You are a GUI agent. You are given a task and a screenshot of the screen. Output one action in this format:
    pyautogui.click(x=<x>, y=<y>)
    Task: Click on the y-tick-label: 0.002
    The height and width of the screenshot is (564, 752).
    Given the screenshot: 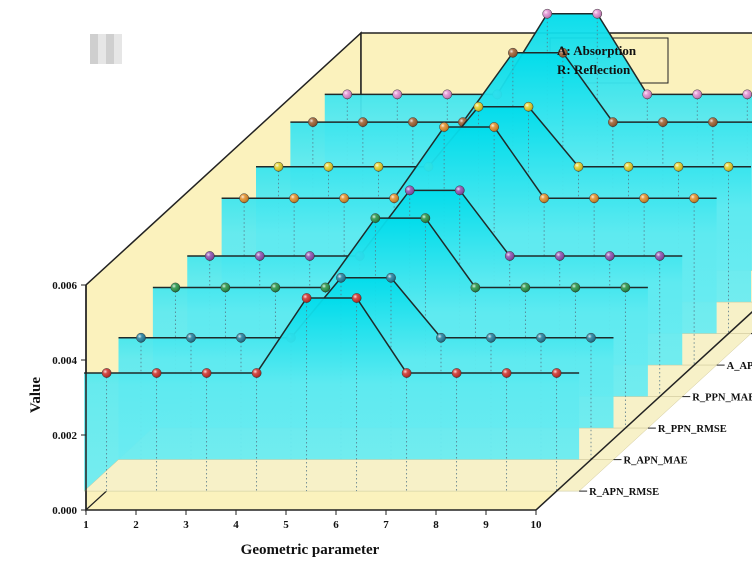 What is the action you would take?
    pyautogui.click(x=64, y=436)
    